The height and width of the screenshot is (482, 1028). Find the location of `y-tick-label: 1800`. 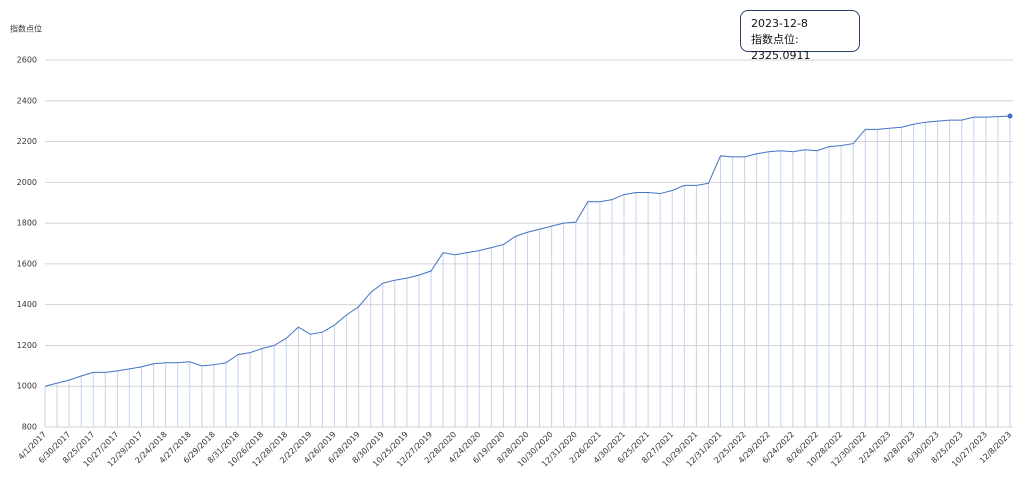

y-tick-label: 1800 is located at coordinates (27, 223).